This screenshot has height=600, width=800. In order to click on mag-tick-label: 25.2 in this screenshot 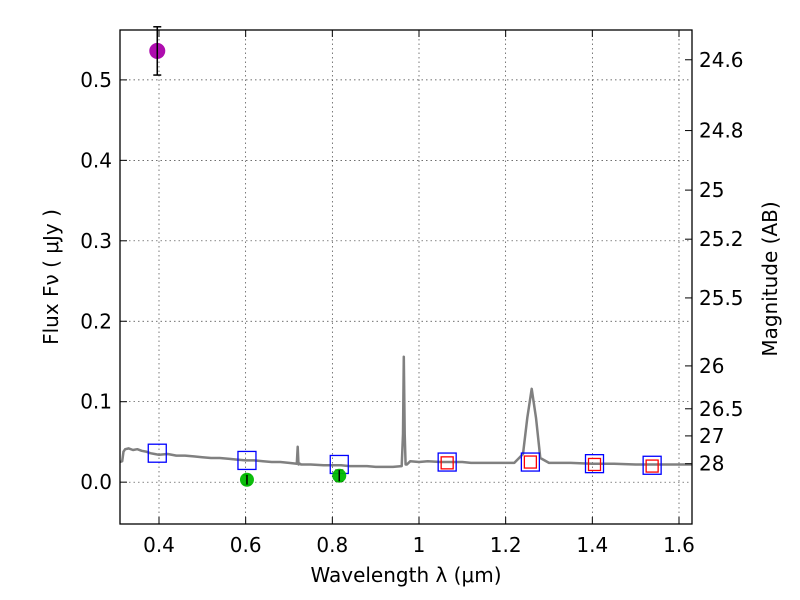, I will do `click(721, 239)`.